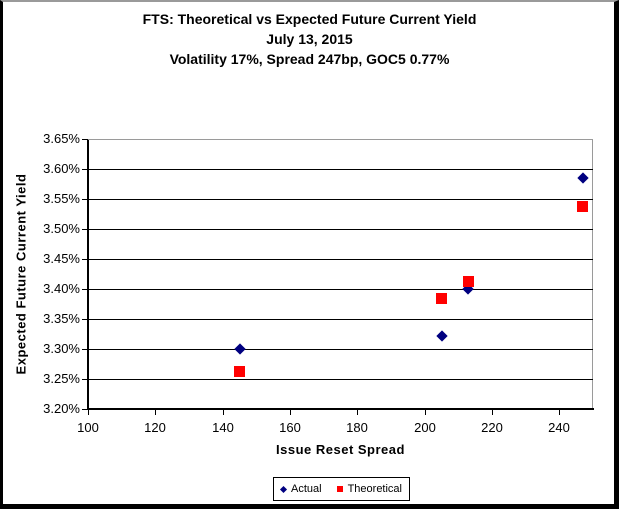 Image resolution: width=619 pixels, height=509 pixels. What do you see at coordinates (61, 258) in the screenshot?
I see `y-tick-label: 3.45%` at bounding box center [61, 258].